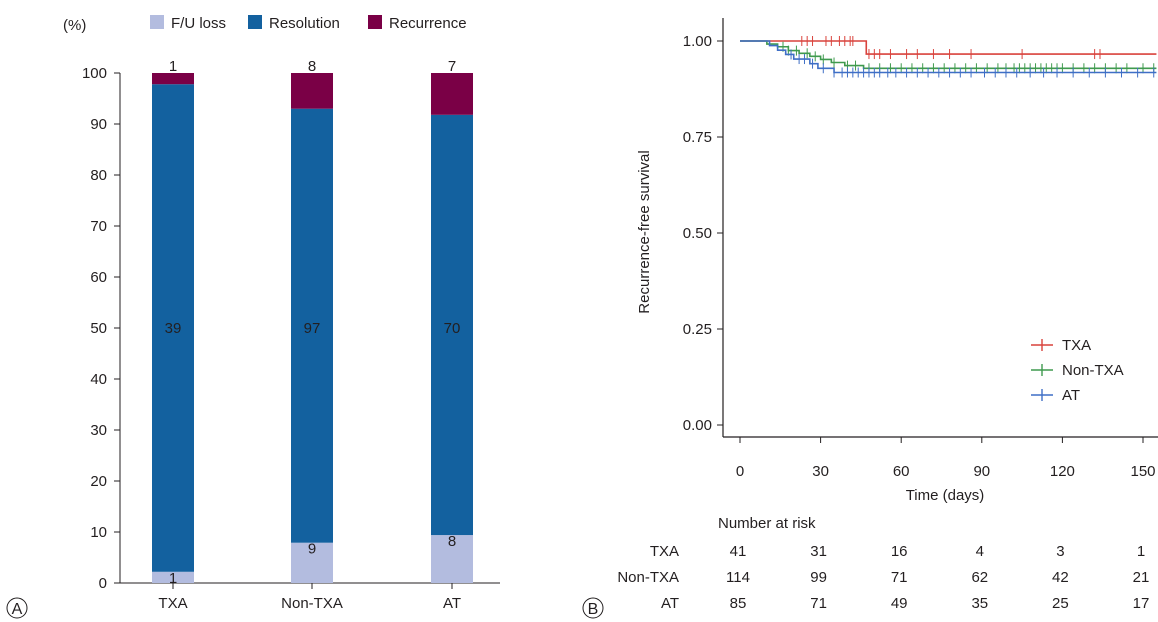  Describe the element at coordinates (198, 23) in the screenshot. I see `legend-label-fu-loss: F/U loss` at that location.